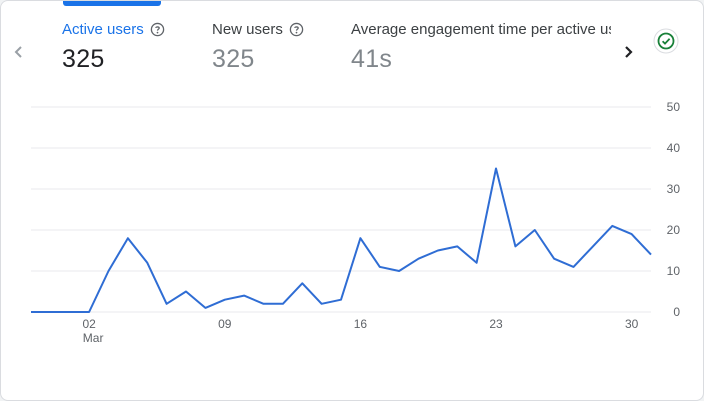 The image size is (704, 401). Describe the element at coordinates (481, 29) in the screenshot. I see `metric-label: Average engagement time per active us` at that location.